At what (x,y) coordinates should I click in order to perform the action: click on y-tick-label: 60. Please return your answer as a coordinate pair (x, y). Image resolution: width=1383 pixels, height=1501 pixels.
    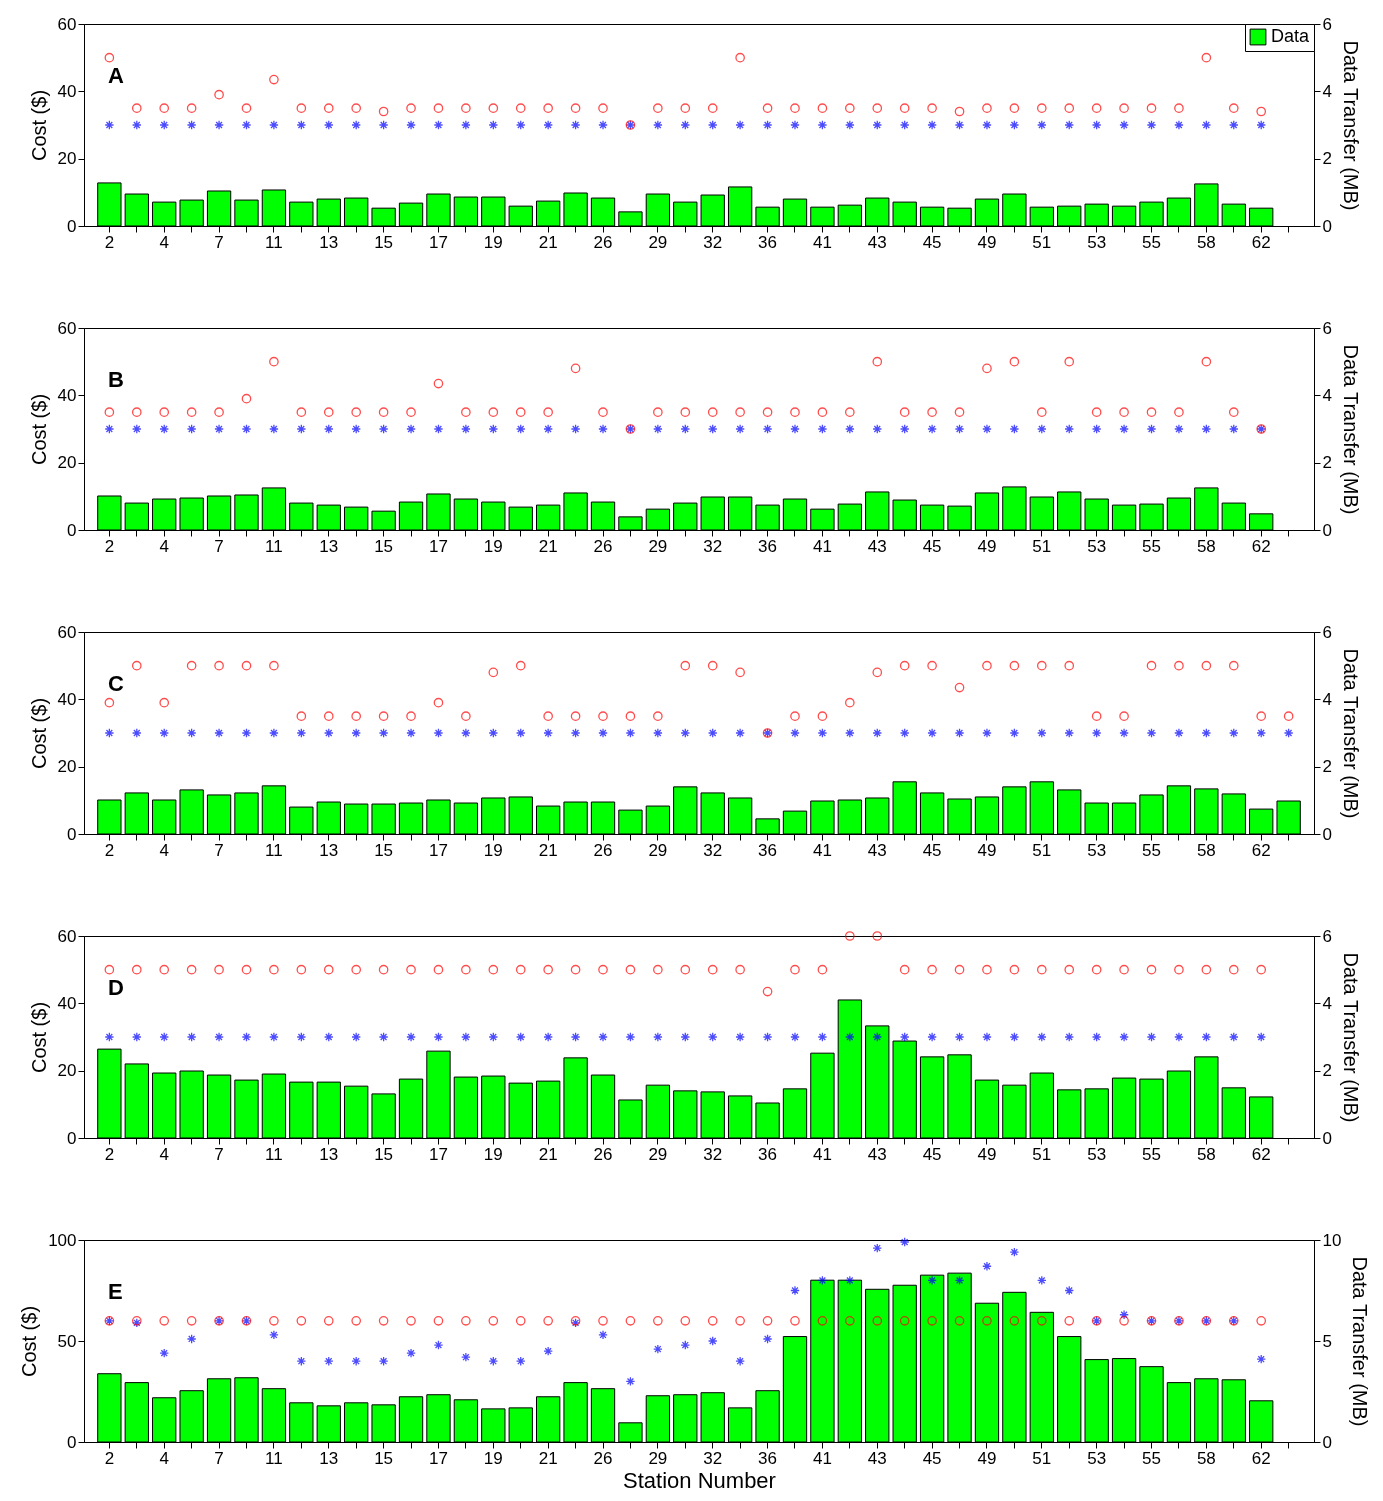
    Looking at the image, I should click on (67, 24).